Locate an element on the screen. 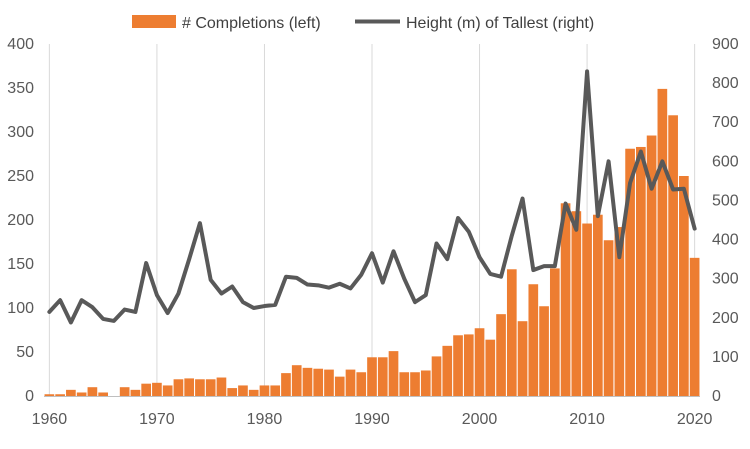  x-tick-1990: 1990 is located at coordinates (372, 419).